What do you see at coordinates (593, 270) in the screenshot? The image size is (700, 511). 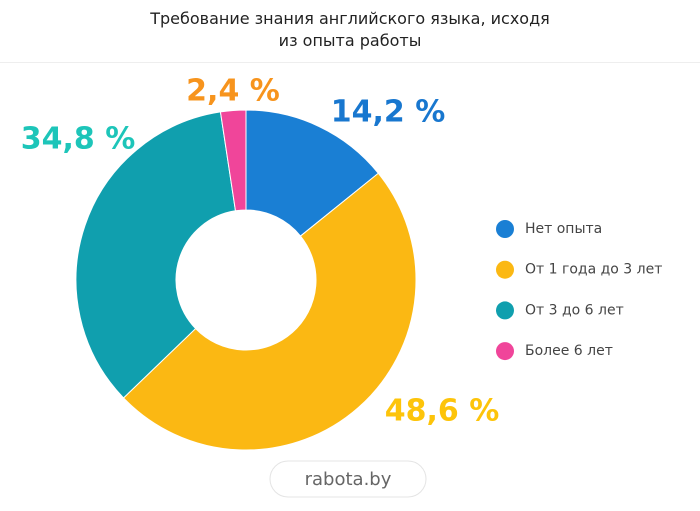 I see `legend-label: От 1 года до 3 лет` at bounding box center [593, 270].